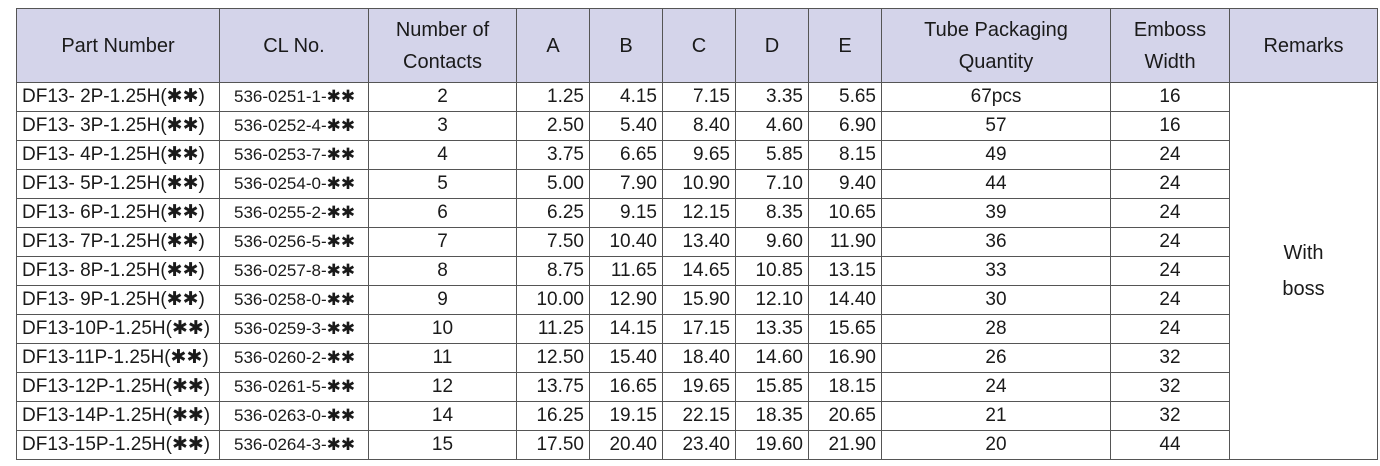  I want to click on dim-b-cell: 6.65, so click(626, 155).